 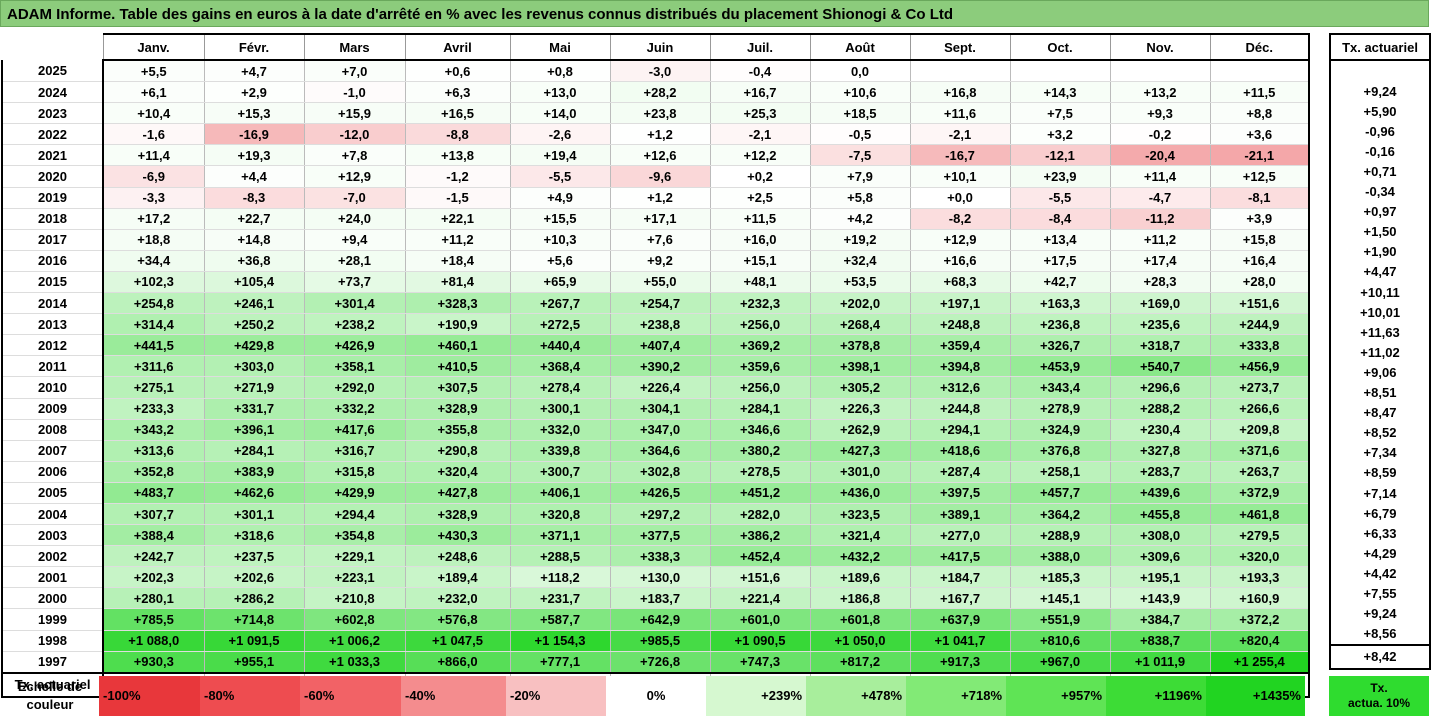 I want to click on gain-cell: +42,7, so click(x=1060, y=282).